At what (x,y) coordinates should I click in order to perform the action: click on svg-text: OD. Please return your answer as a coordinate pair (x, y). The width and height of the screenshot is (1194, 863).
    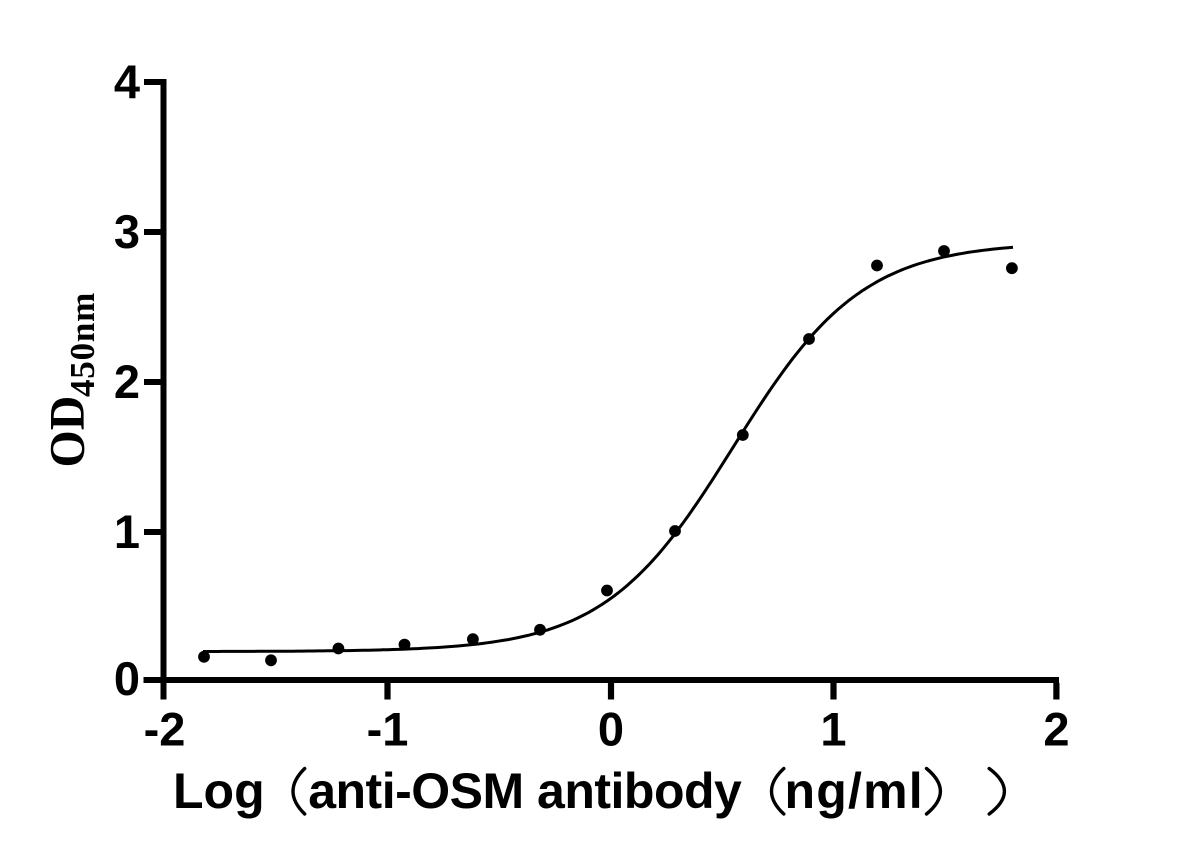
    Looking at the image, I should click on (67, 432).